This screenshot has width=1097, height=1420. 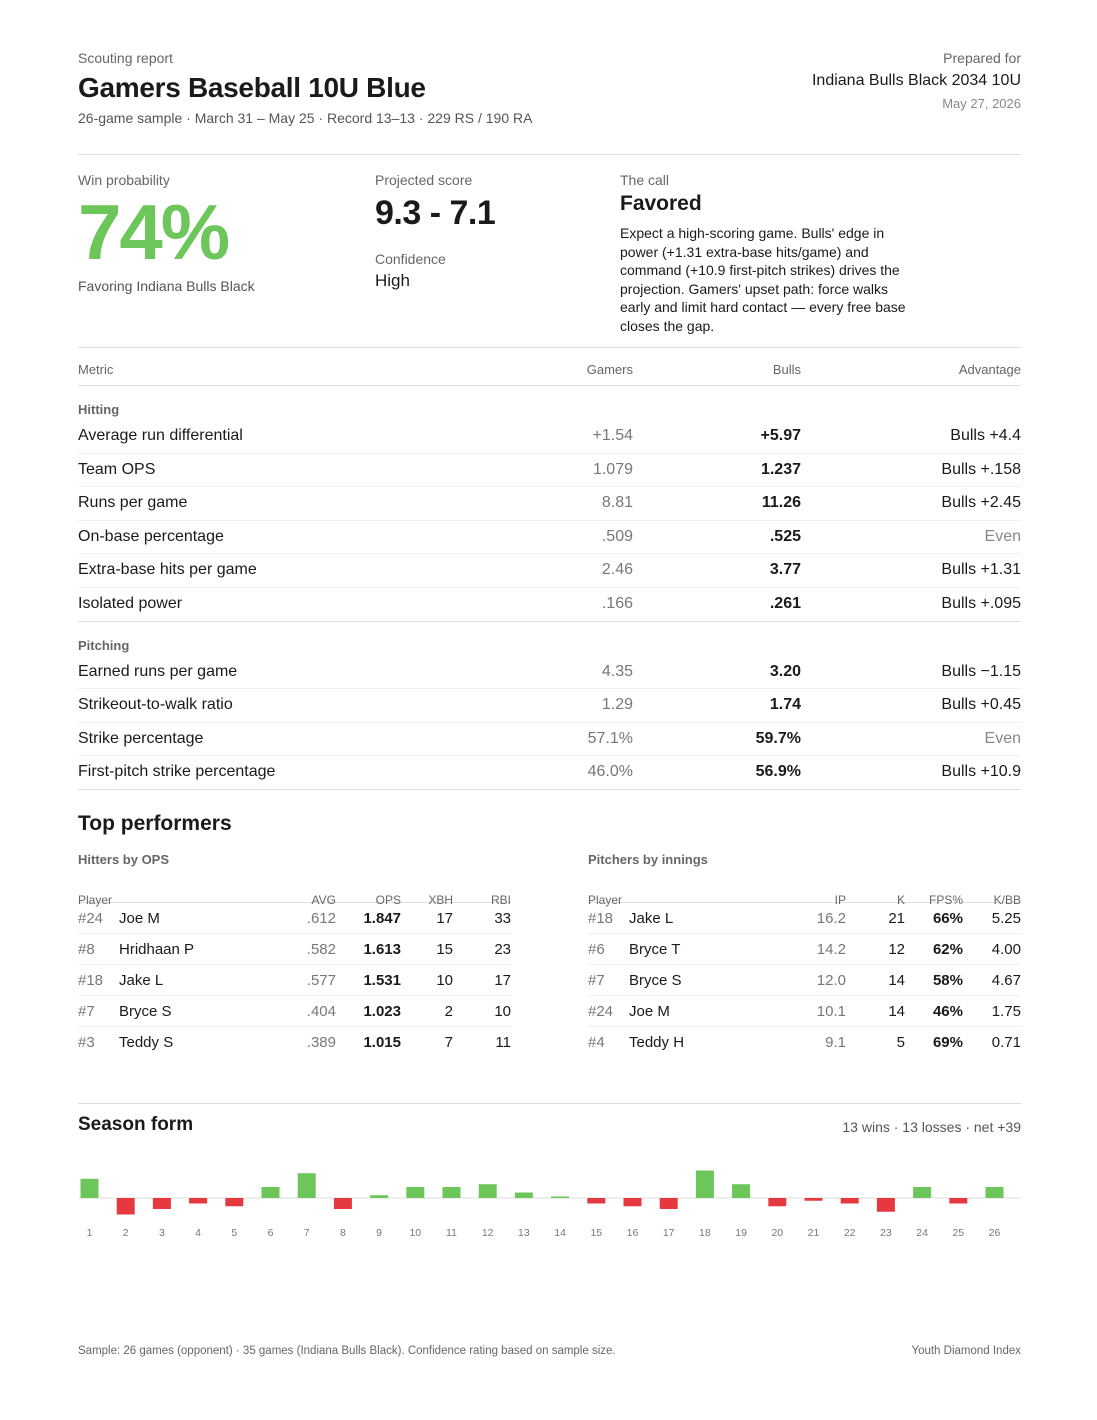 I want to click on top-performers-title: Top performers, so click(x=155, y=823).